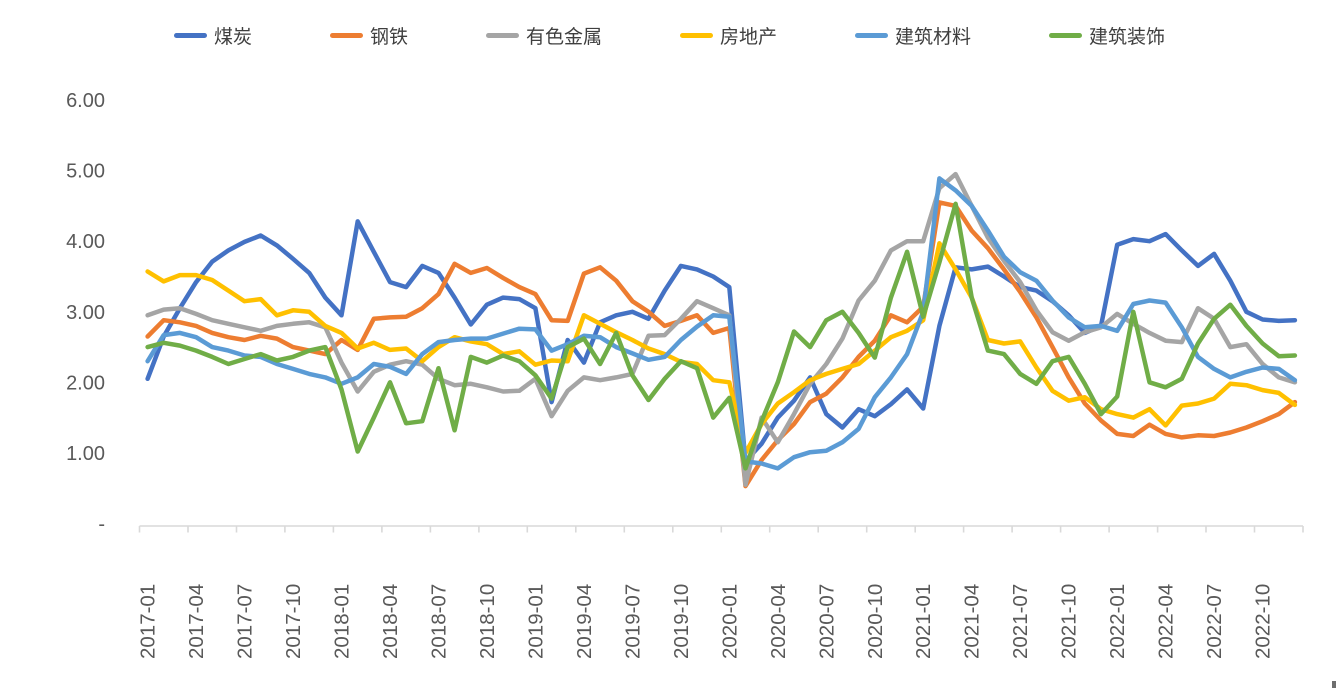  I want to click on legend-label: 建筑装饰, so click(1127, 37).